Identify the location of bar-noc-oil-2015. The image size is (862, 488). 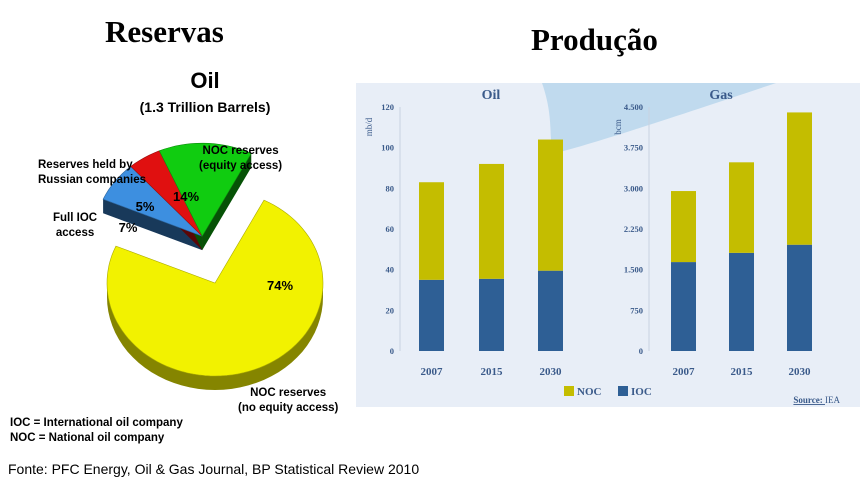
(491, 221).